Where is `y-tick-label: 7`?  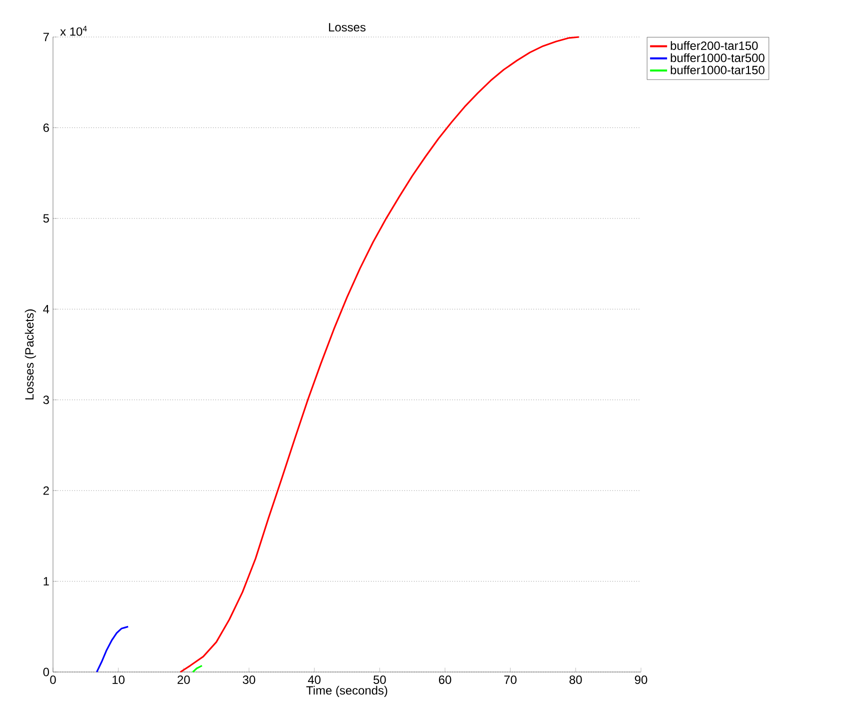
y-tick-label: 7 is located at coordinates (46, 37).